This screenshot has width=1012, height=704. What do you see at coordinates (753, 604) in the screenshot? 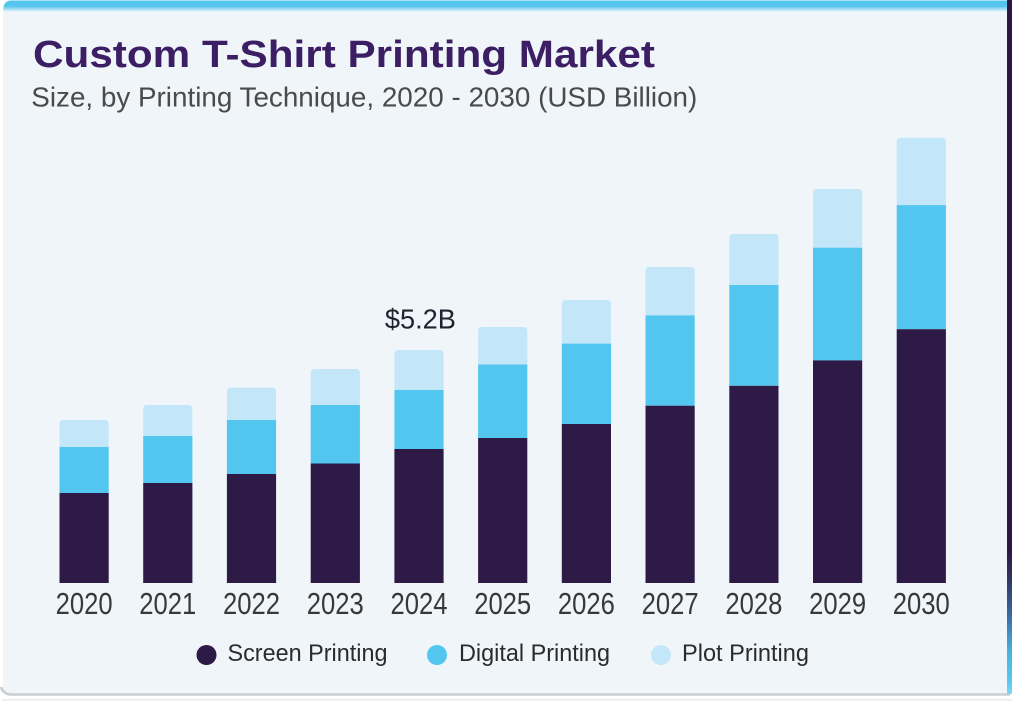
I see `svg-text: 2028` at bounding box center [753, 604].